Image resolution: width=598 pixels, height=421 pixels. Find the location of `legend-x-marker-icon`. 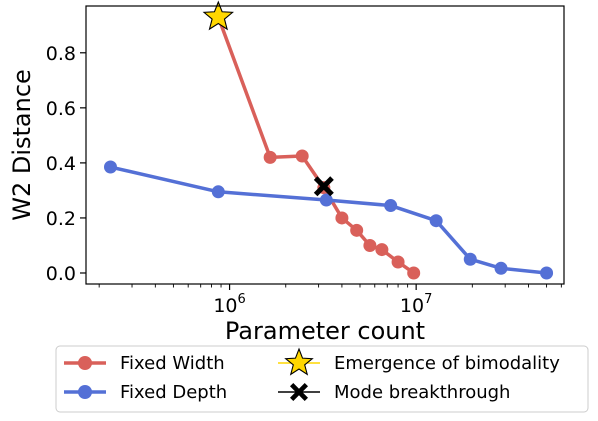

legend-x-marker-icon is located at coordinates (299, 392).